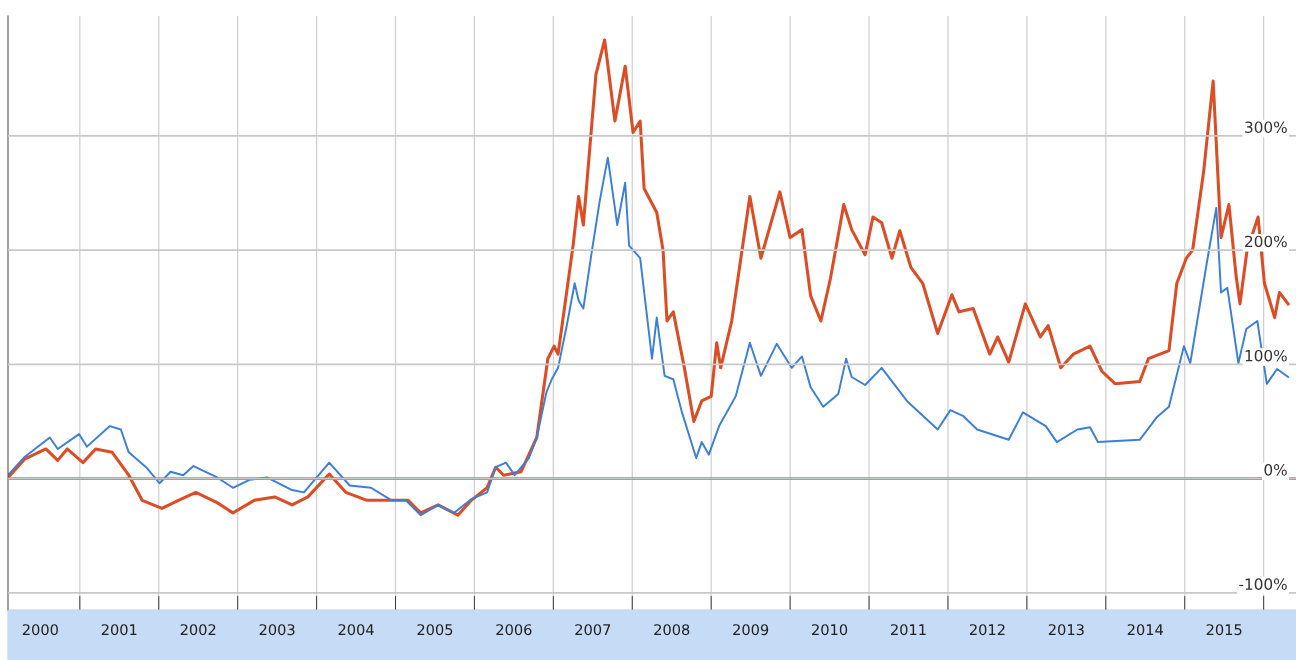  I want to click on x-tick-label: 2004, so click(356, 630).